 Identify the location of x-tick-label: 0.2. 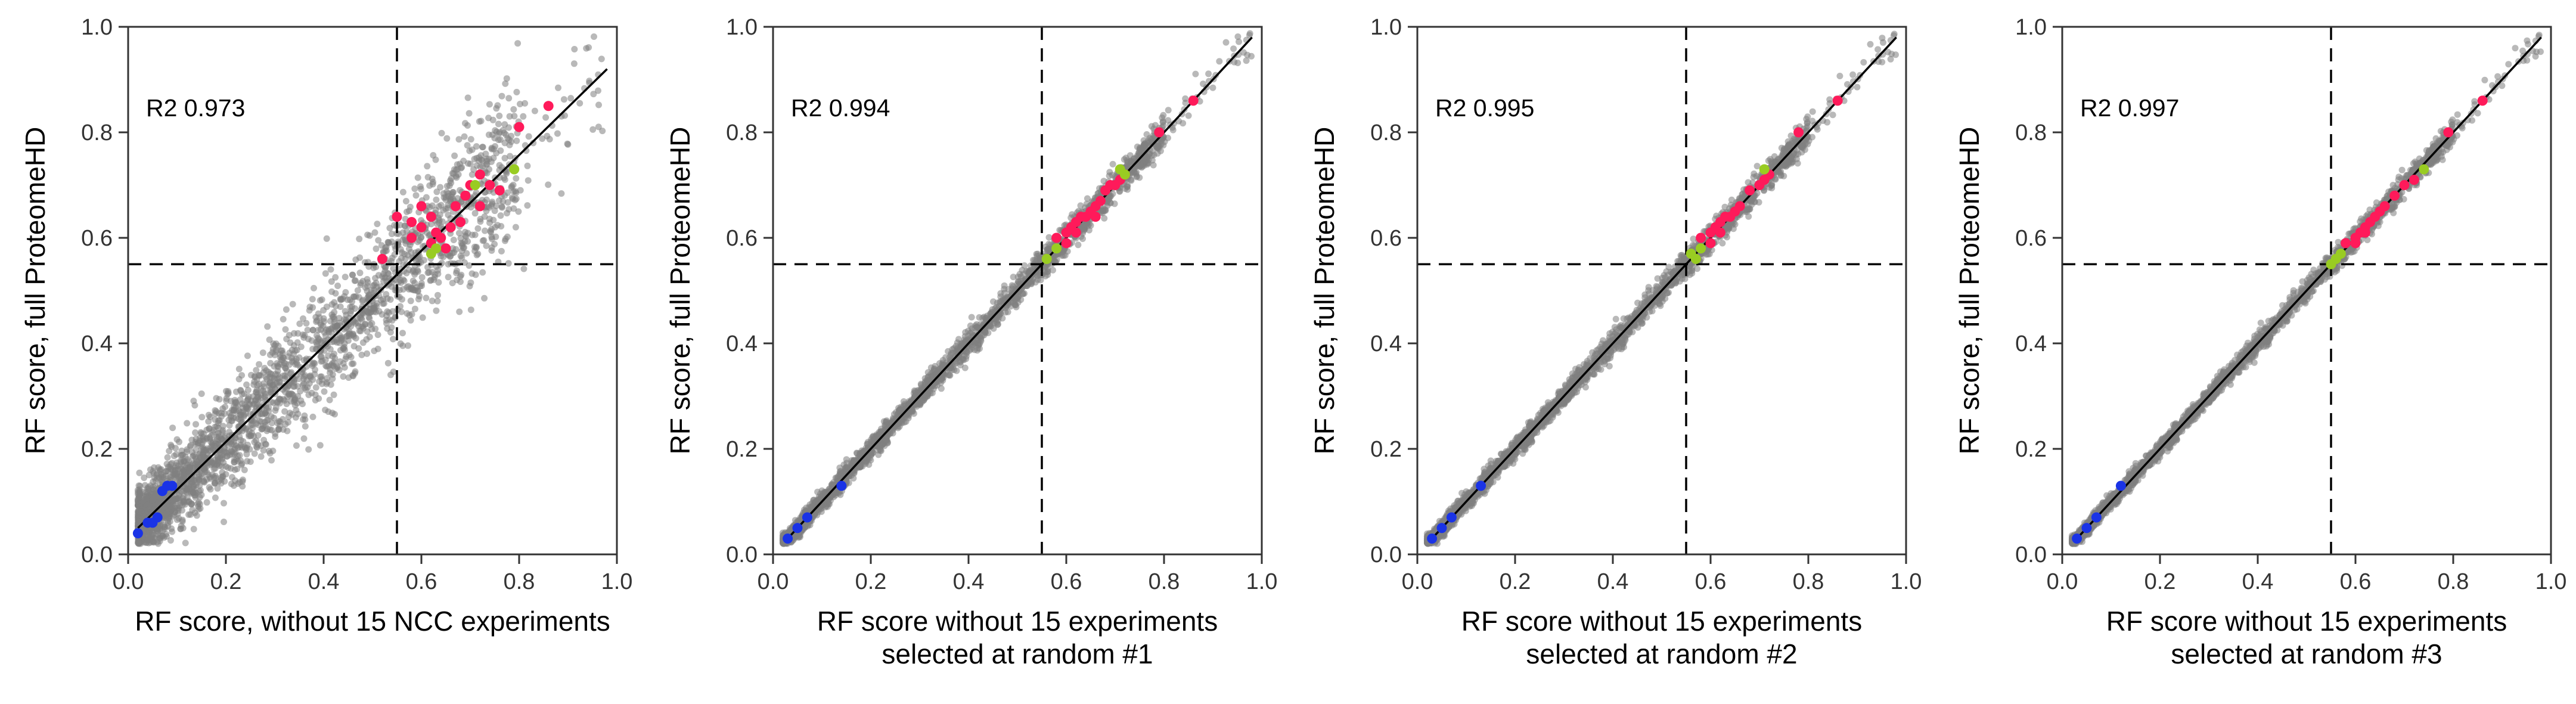
(226, 581).